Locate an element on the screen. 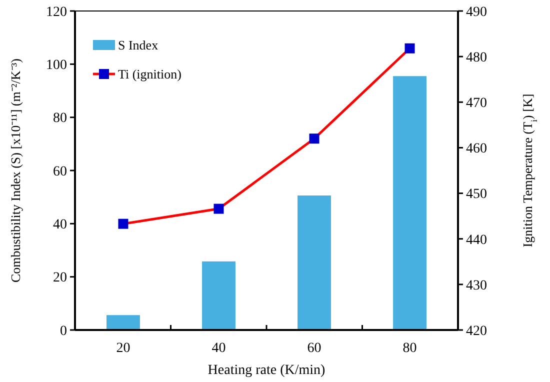  y-tick-label: 60 is located at coordinates (60, 172).